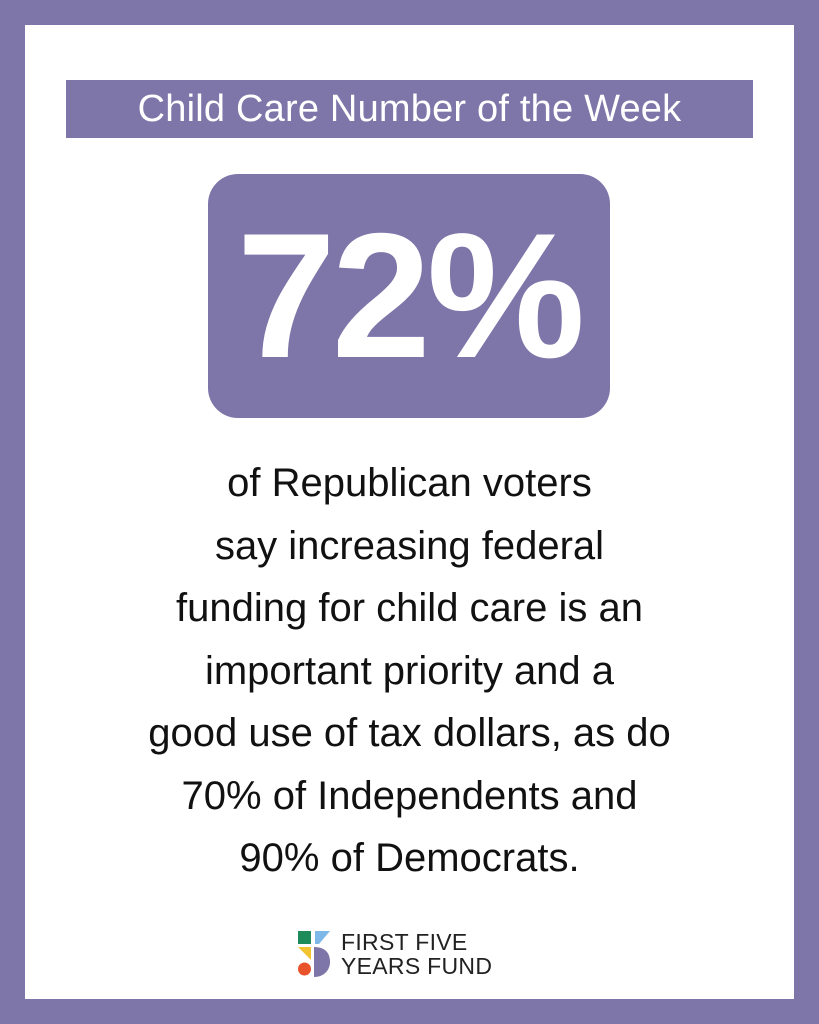  Describe the element at coordinates (409, 608) in the screenshot. I see `description-line: funding for child care is an` at that location.